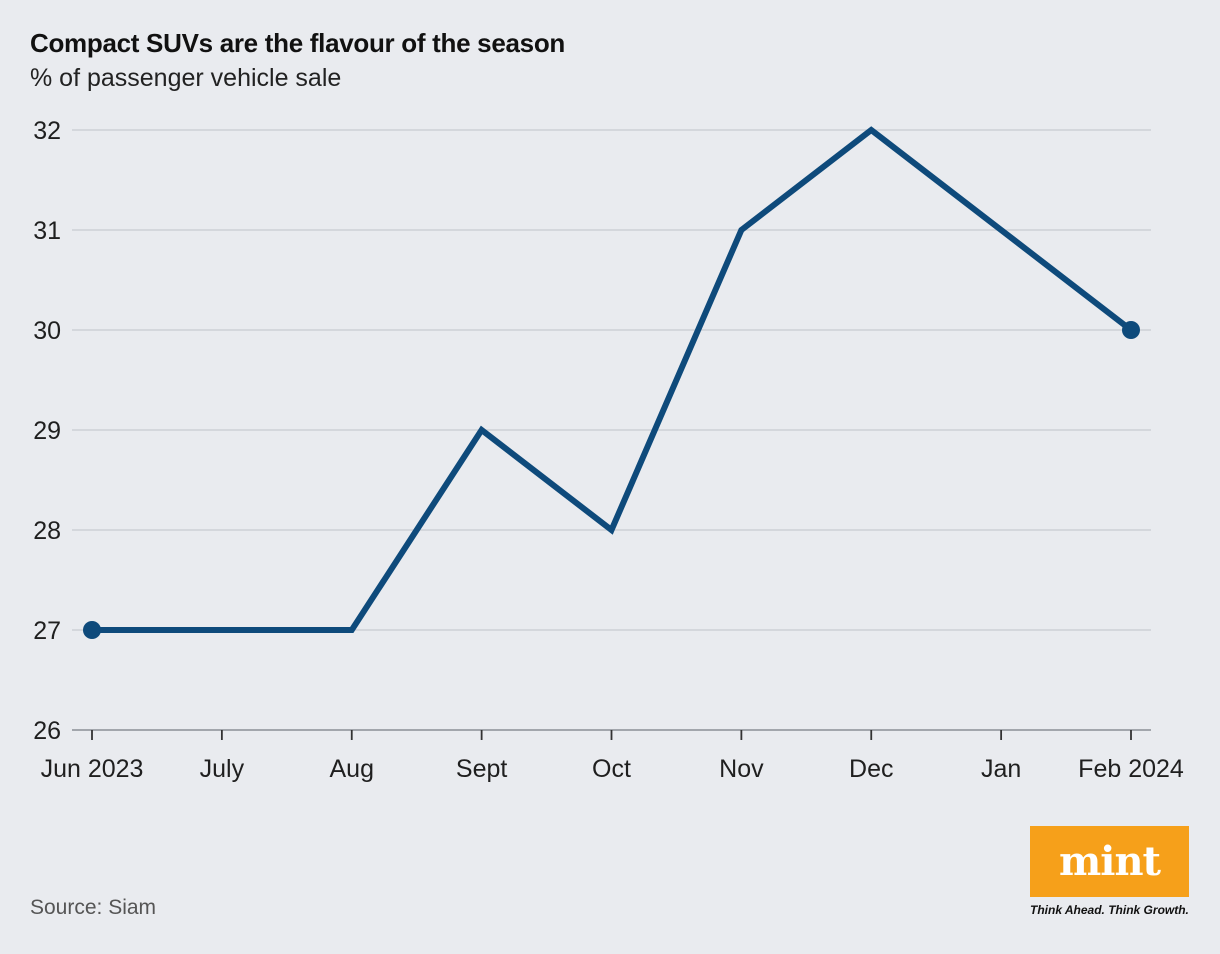 The image size is (1220, 954). Describe the element at coordinates (47, 131) in the screenshot. I see `y-tick-label: 32` at that location.